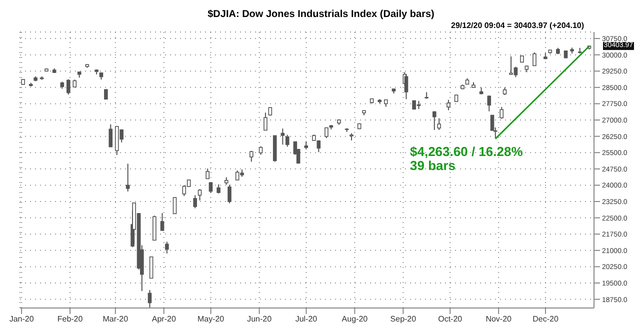  What do you see at coordinates (355, 319) in the screenshot?
I see `x-tick-label: Aug-20` at bounding box center [355, 319].